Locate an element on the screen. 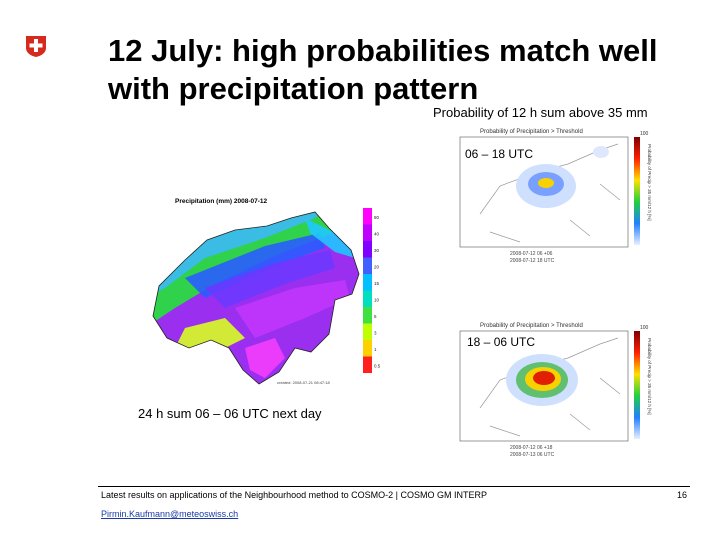 The width and height of the screenshot is (720, 540). panel-label-18-06: 18 – 06 UTC is located at coordinates (501, 342).